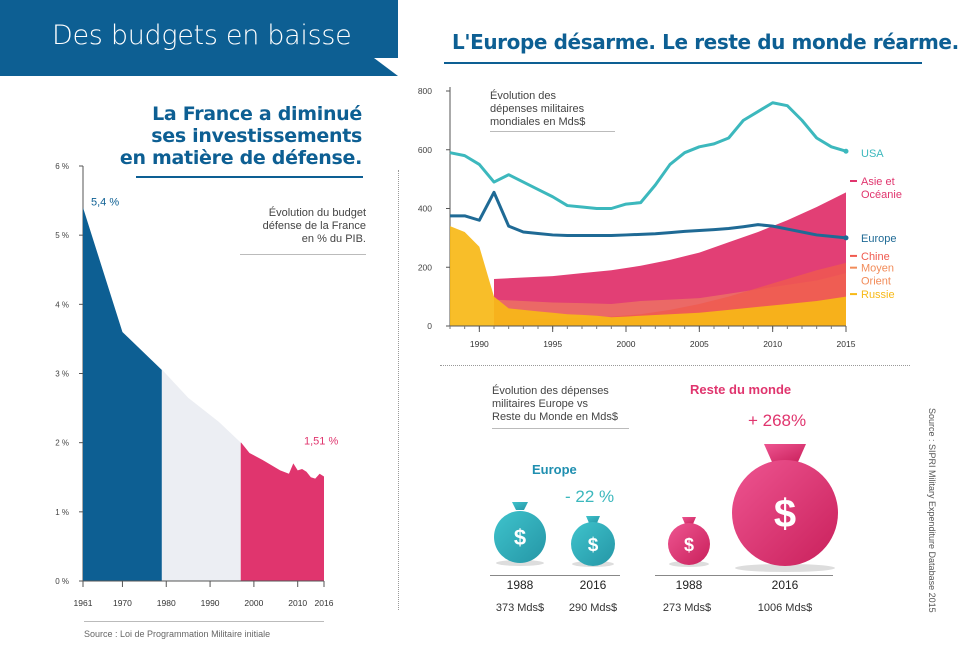 Image resolution: width=960 pixels, height=650 pixels. Describe the element at coordinates (321, 442) in the screenshot. I see `annotation-label: 1,51 %` at that location.